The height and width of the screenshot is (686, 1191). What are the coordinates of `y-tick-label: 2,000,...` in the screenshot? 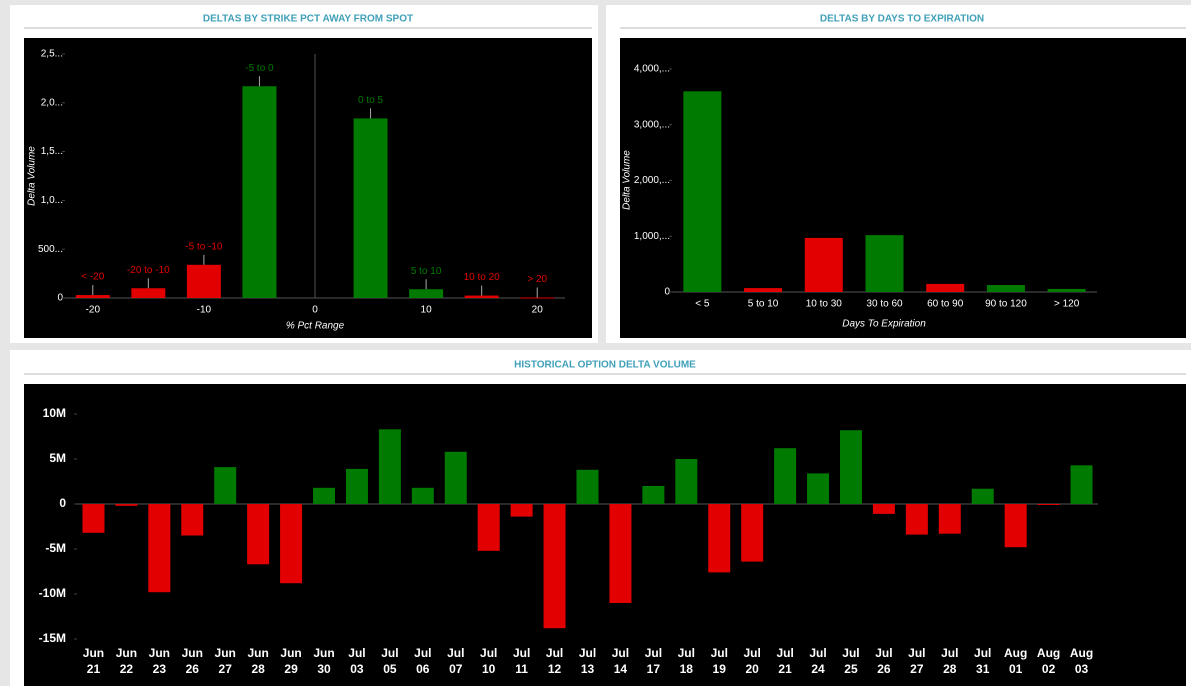 It's located at (652, 180).